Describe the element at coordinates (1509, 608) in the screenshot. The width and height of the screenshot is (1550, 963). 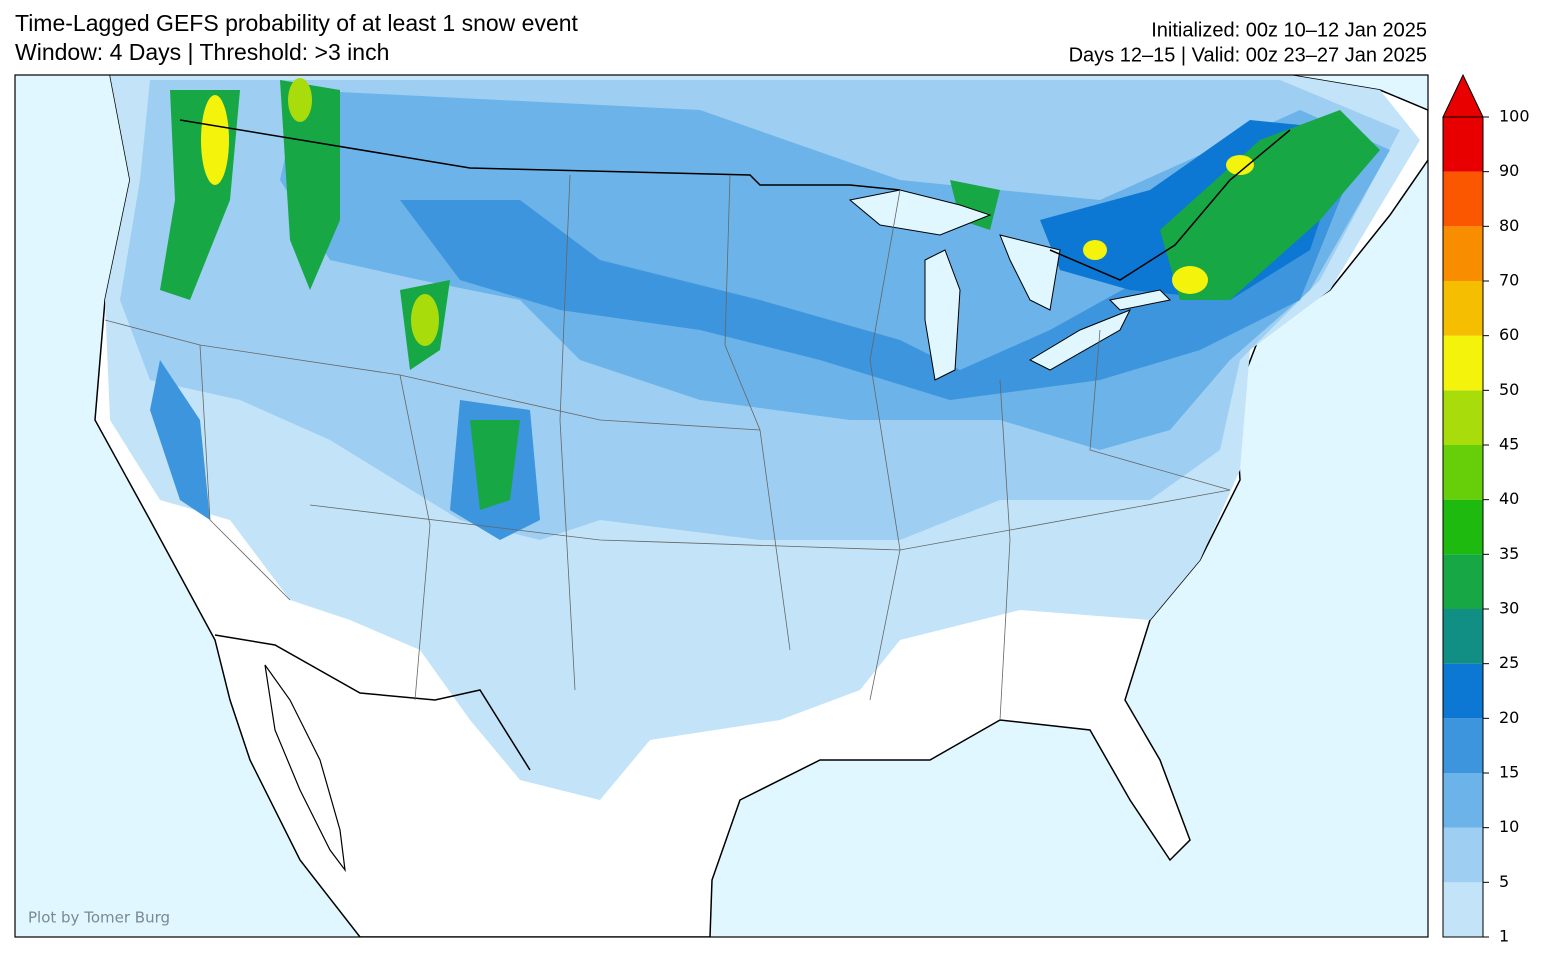
I see `colorbar-label: 30` at that location.